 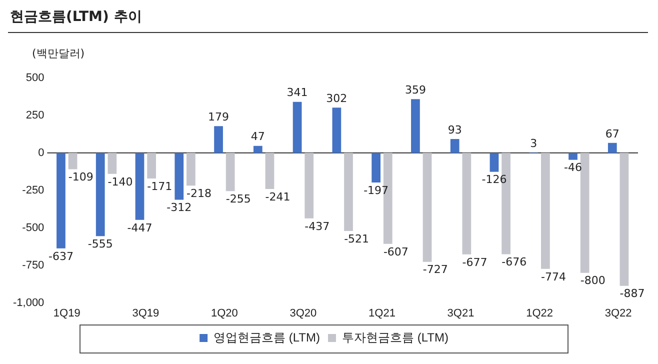 I want to click on y-tick-label: 250, so click(x=35, y=116).